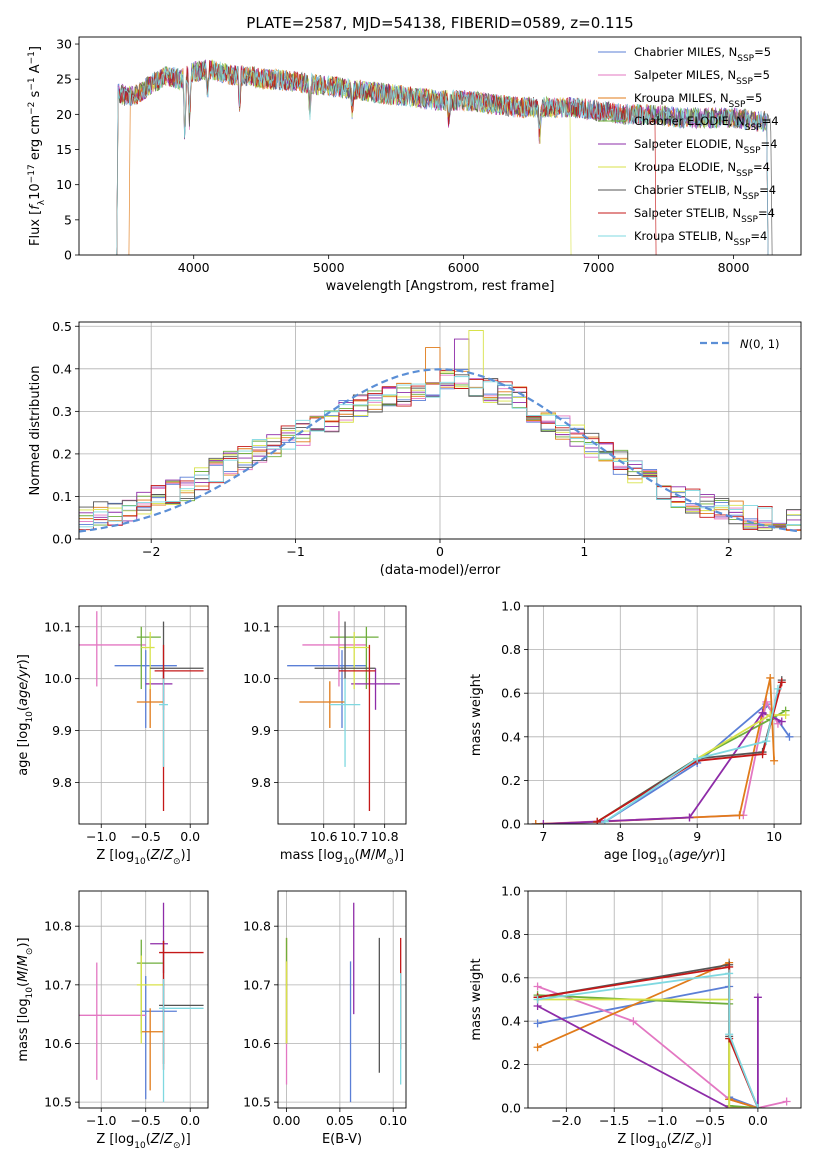  I want to click on x-tick-label: −2.0, so click(566, 1120).